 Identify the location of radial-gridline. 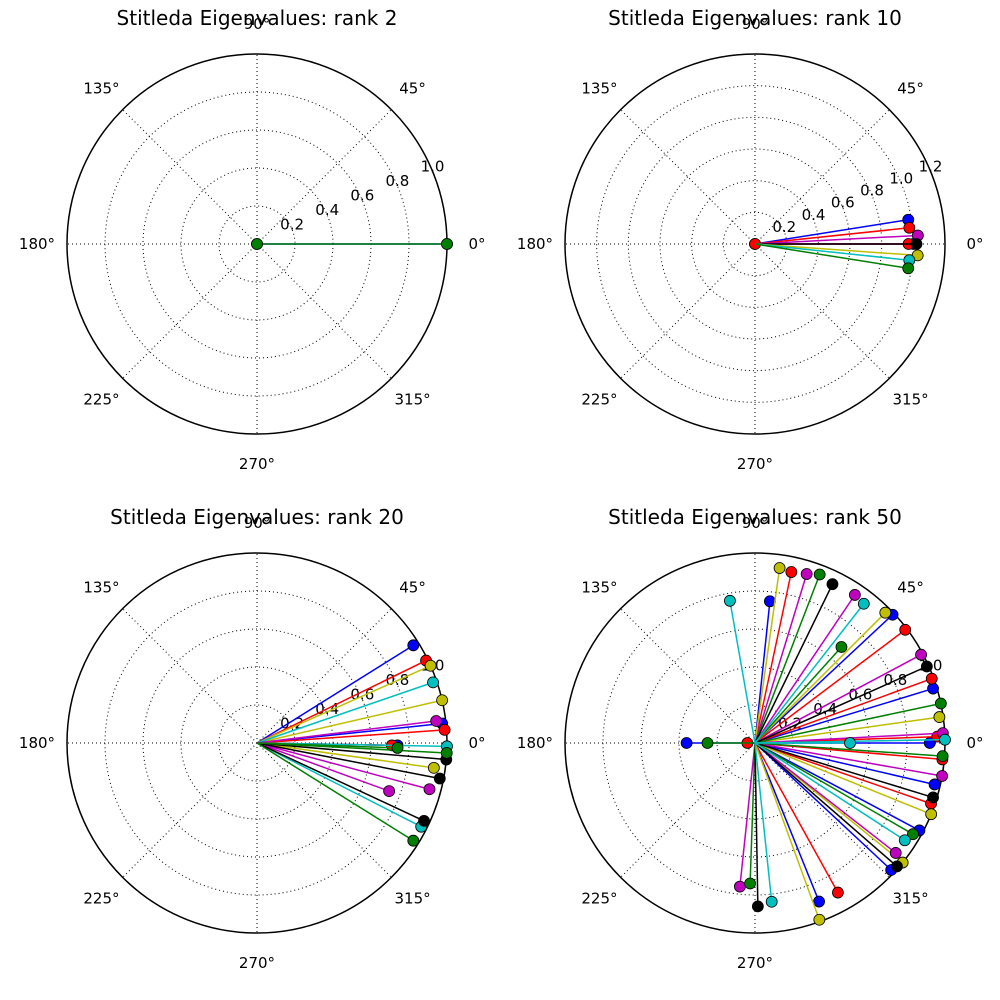
(257, 743).